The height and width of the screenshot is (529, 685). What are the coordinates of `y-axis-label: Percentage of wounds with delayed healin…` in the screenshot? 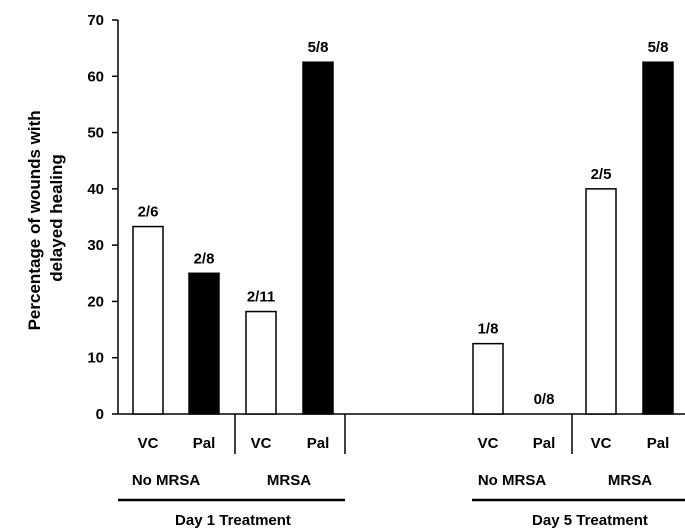 It's located at (45, 218).